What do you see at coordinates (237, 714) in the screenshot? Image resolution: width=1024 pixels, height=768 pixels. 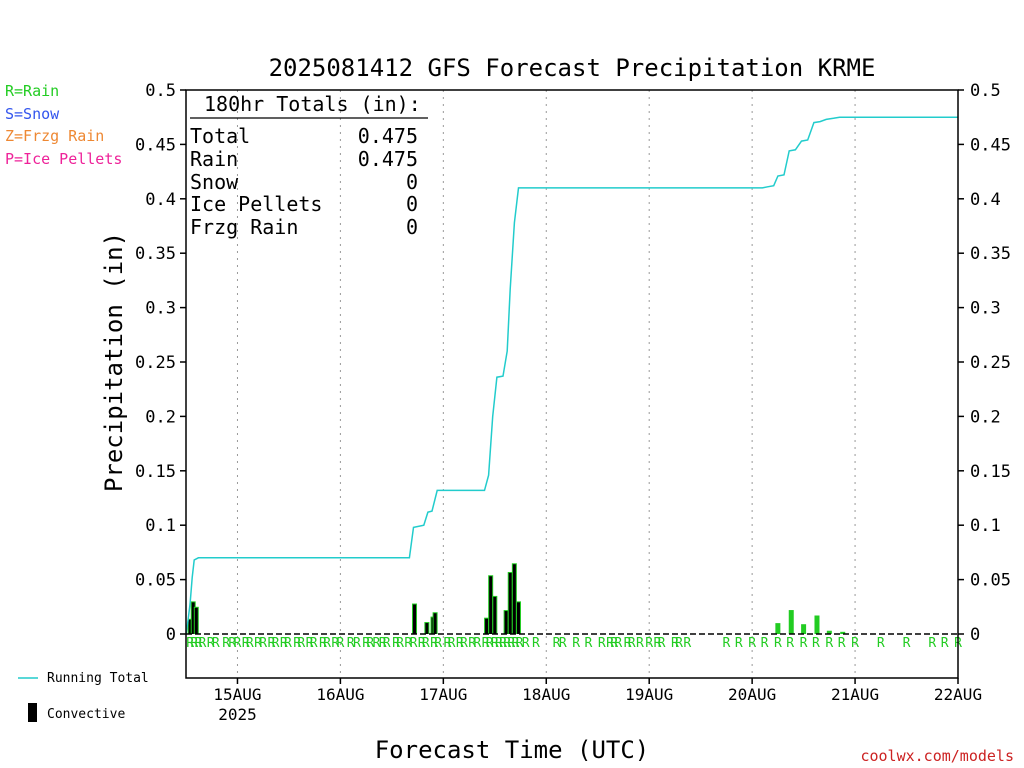 I see `x-tick-sublabel: 2025` at bounding box center [237, 714].